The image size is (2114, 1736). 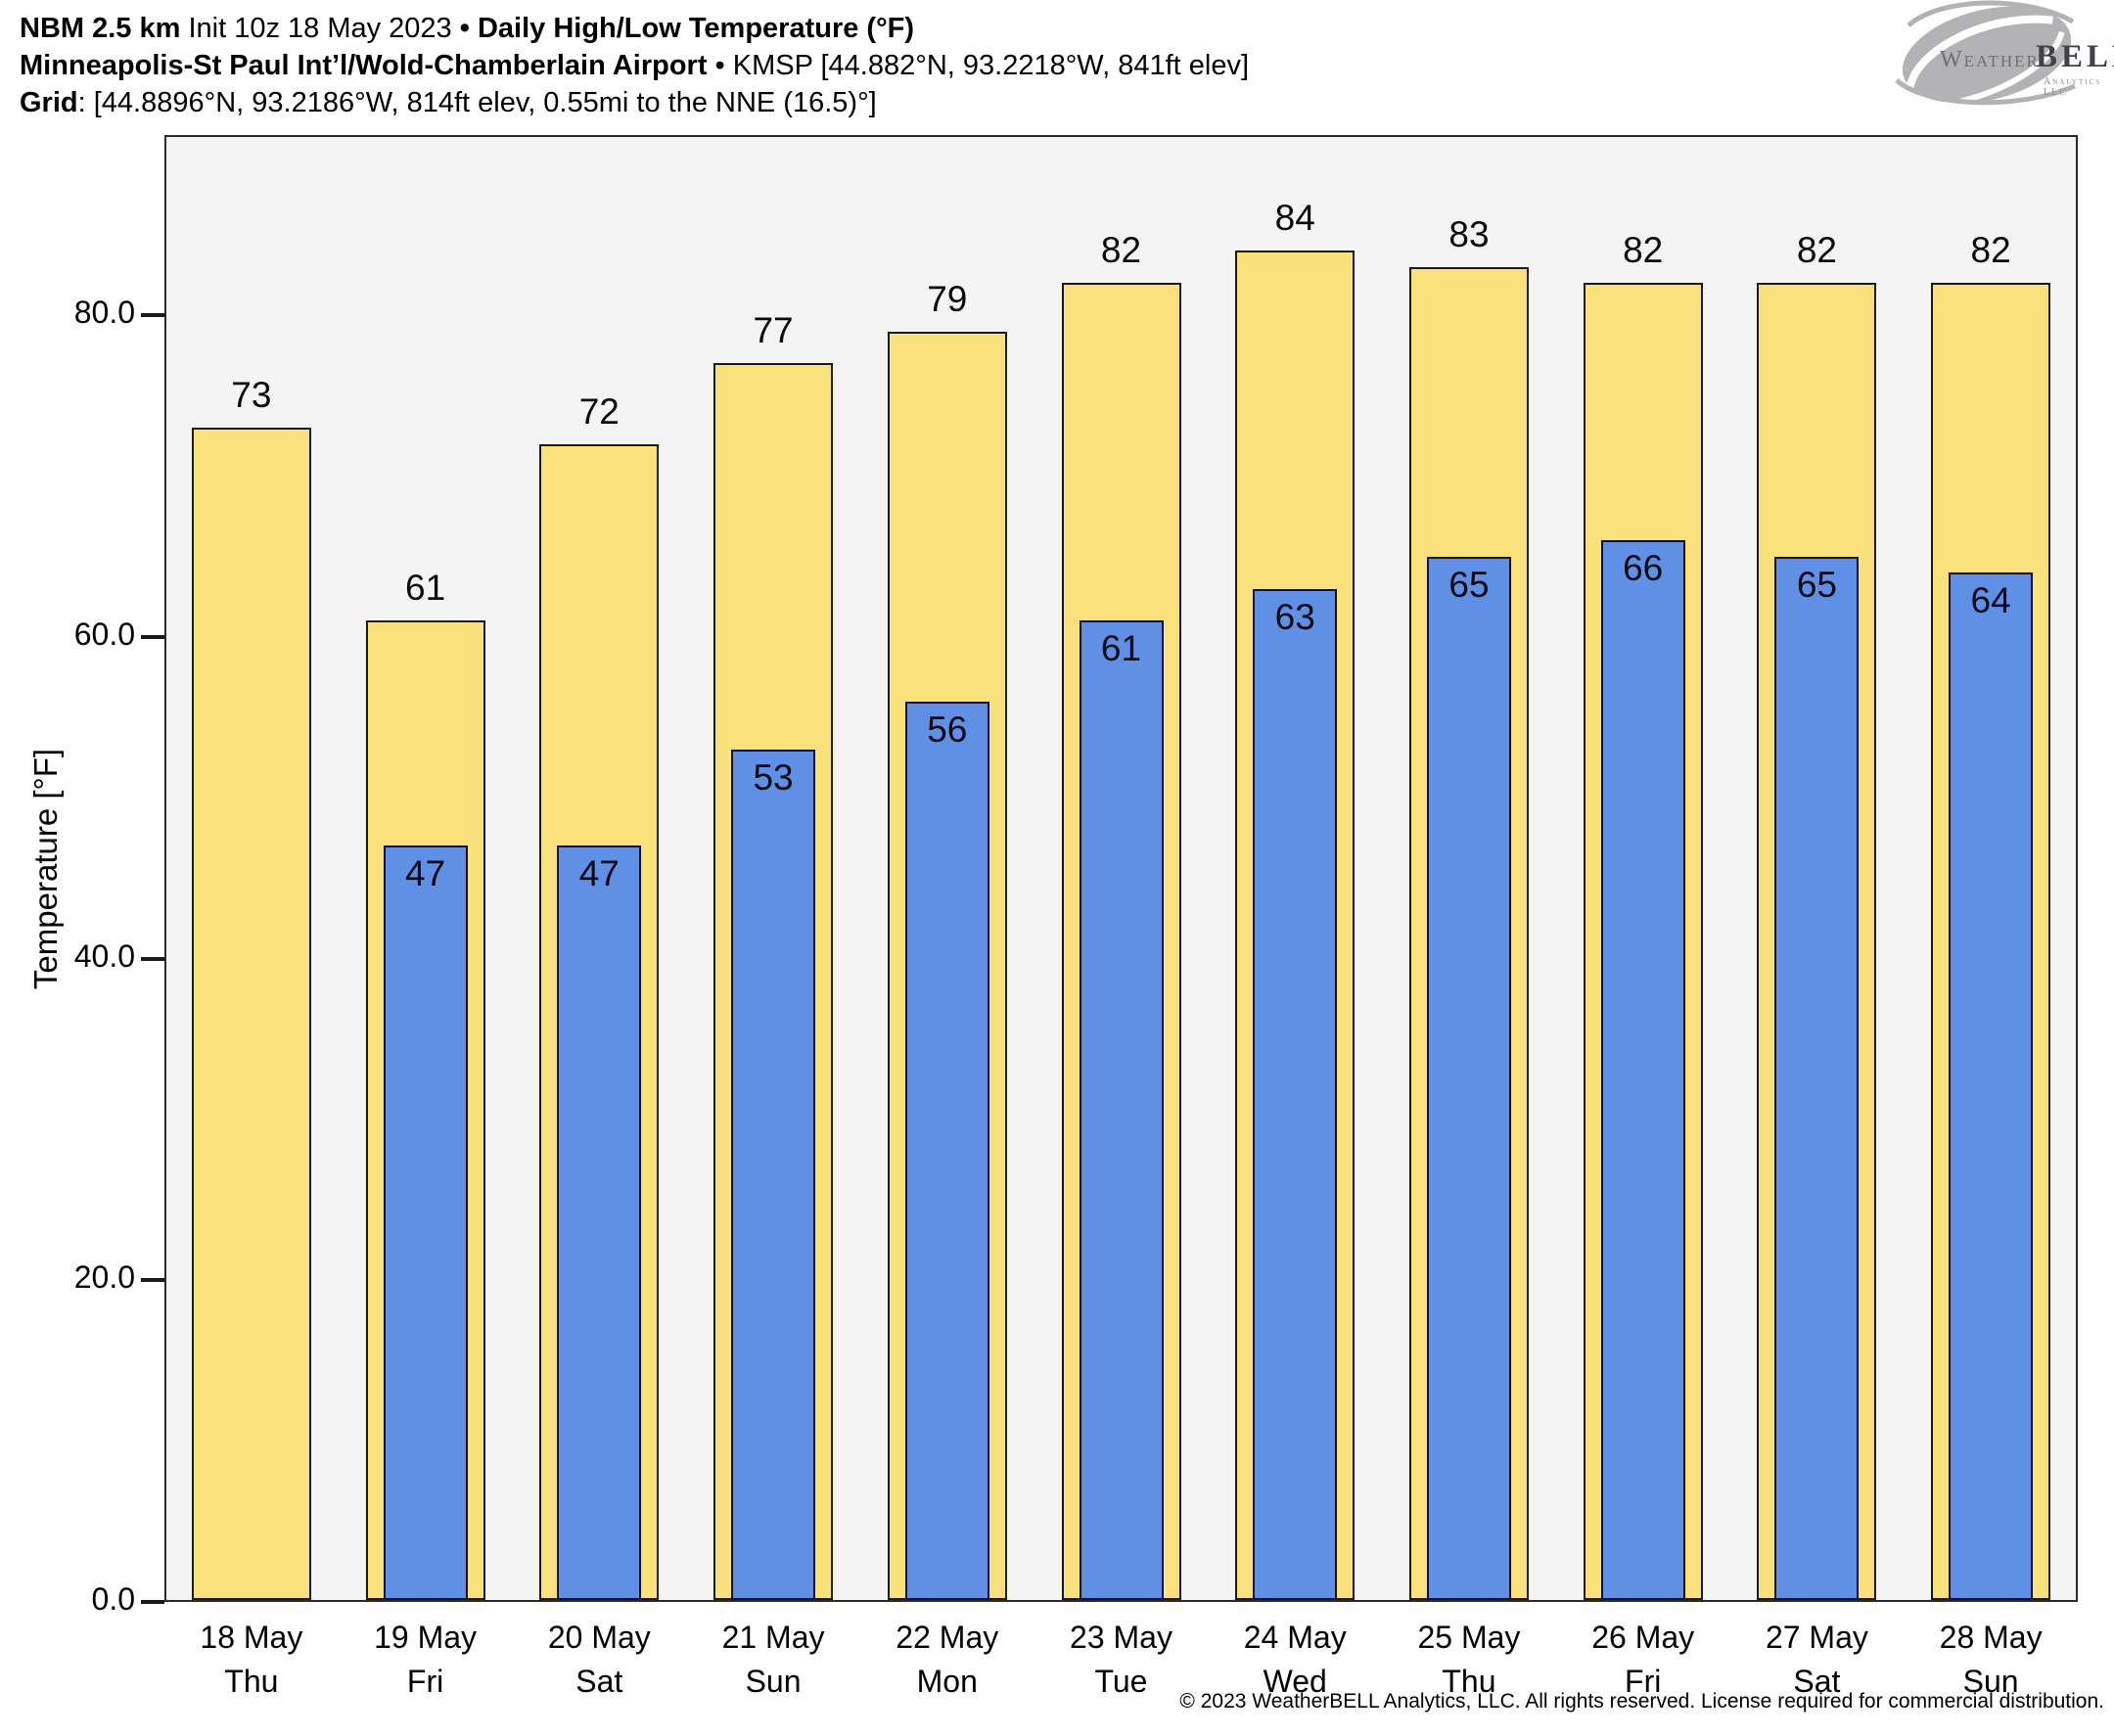 I want to click on x-tick-date: 25 May, so click(x=1469, y=1637).